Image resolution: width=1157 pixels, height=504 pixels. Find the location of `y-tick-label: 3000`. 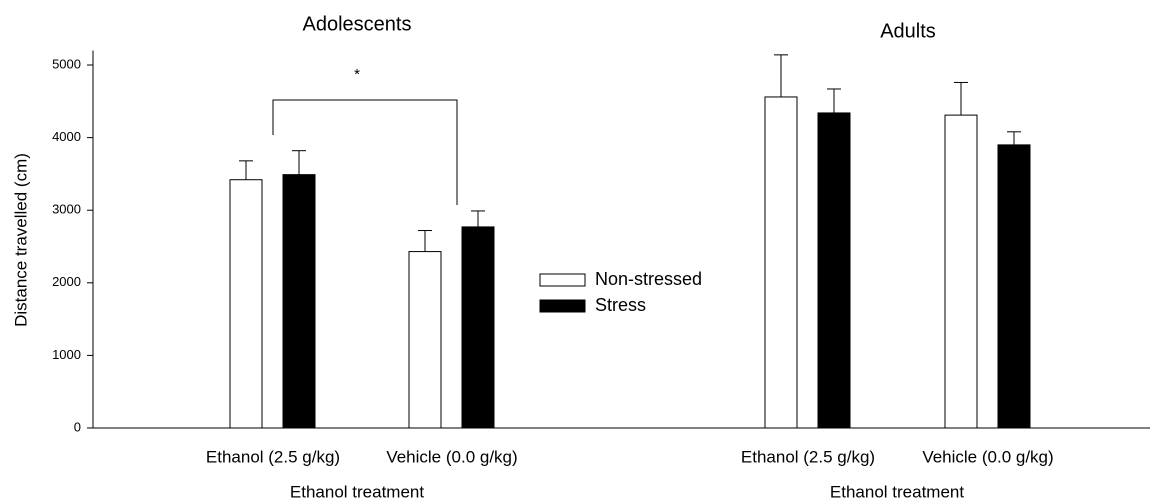

y-tick-label: 3000 is located at coordinates (66, 209).